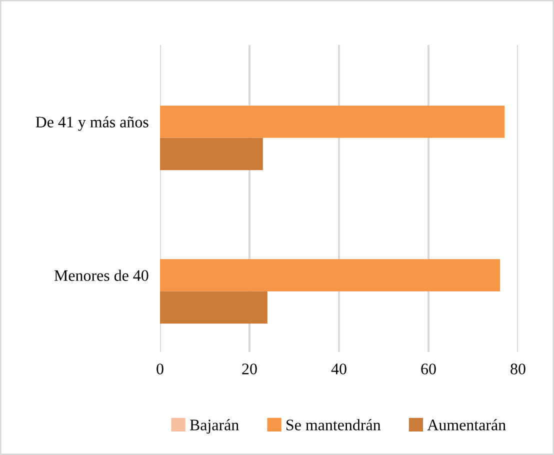  I want to click on legend-label: Se mantendrán, so click(333, 424).